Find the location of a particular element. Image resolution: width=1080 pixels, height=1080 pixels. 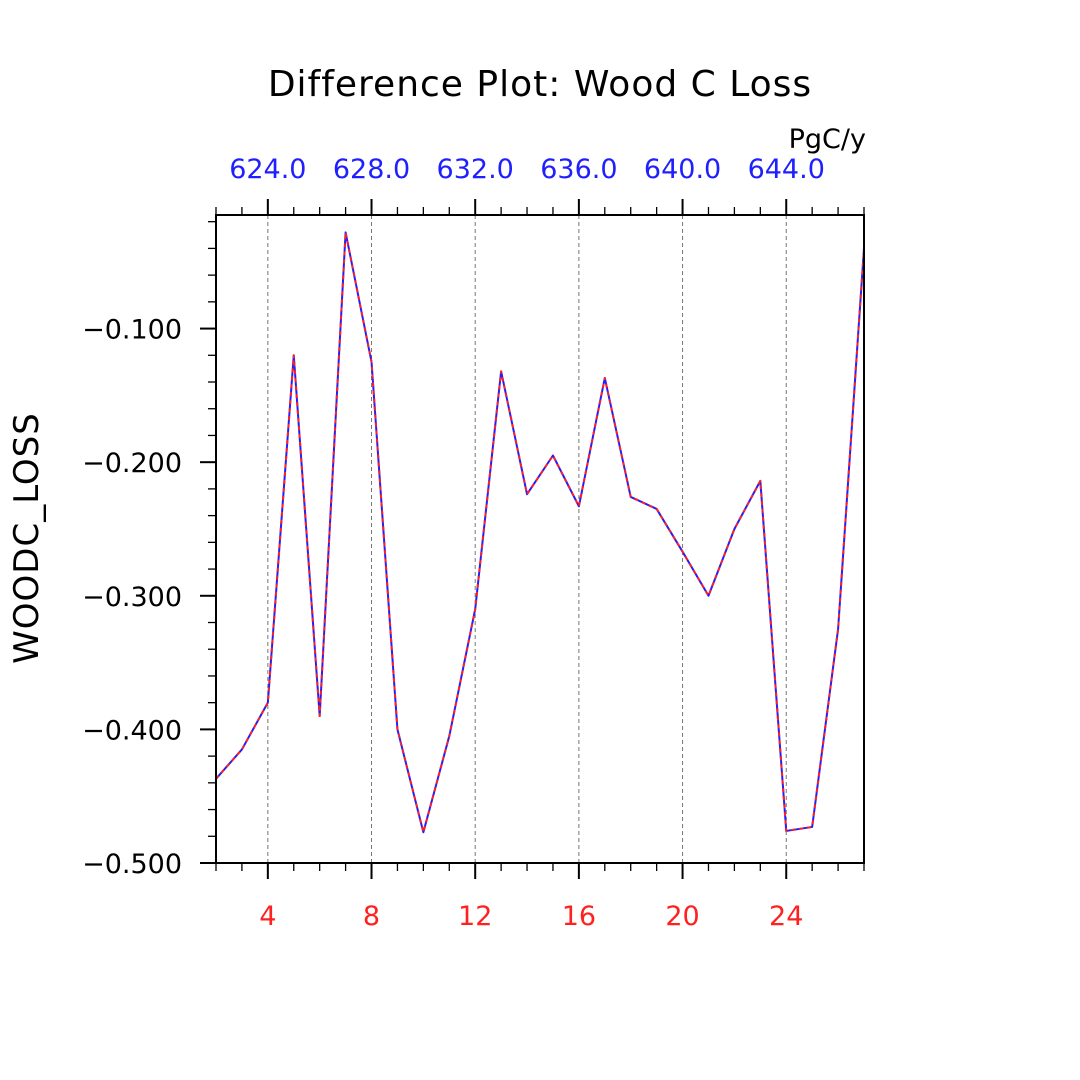

x-bottom-tick-label: 12 is located at coordinates (475, 916).